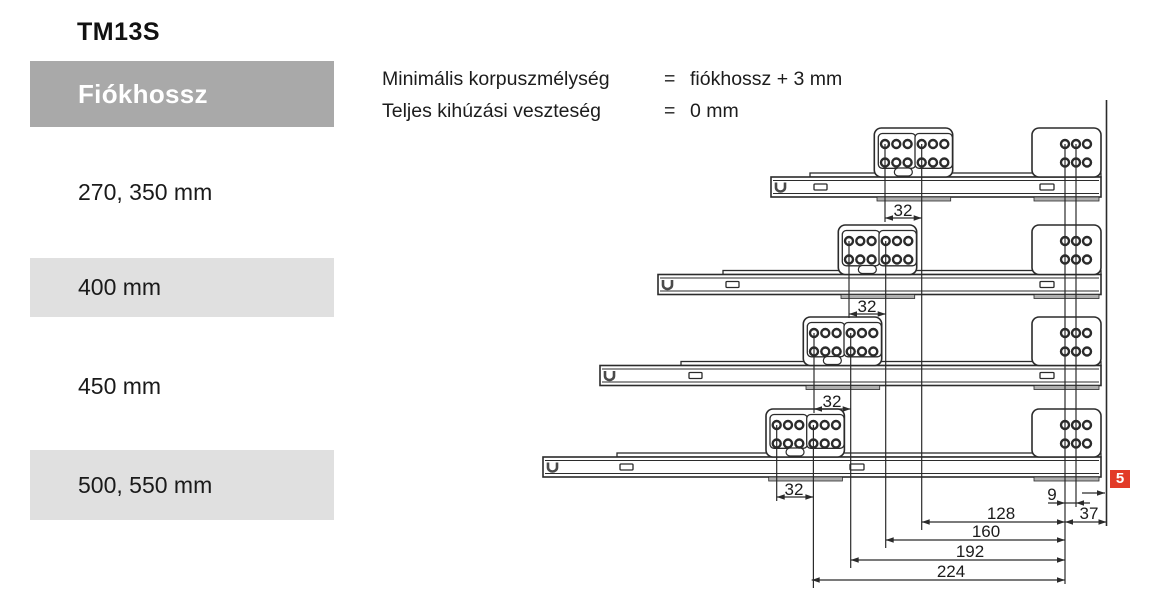  Describe the element at coordinates (491, 111) in the screenshot. I see `spec-label: Teljes kihúzási veszteség` at that location.